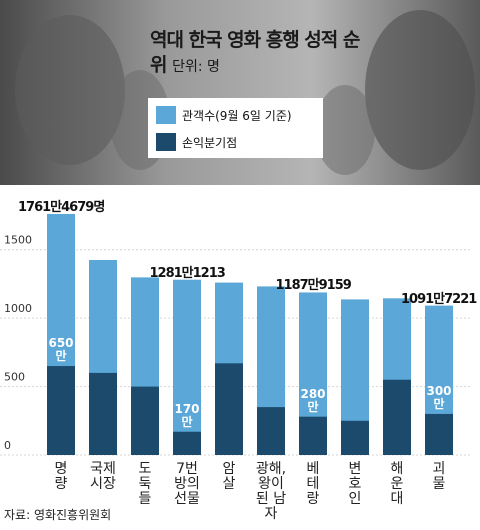 Image resolution: width=480 pixels, height=530 pixels. I want to click on value-label: 1761만4679명, so click(61, 207).